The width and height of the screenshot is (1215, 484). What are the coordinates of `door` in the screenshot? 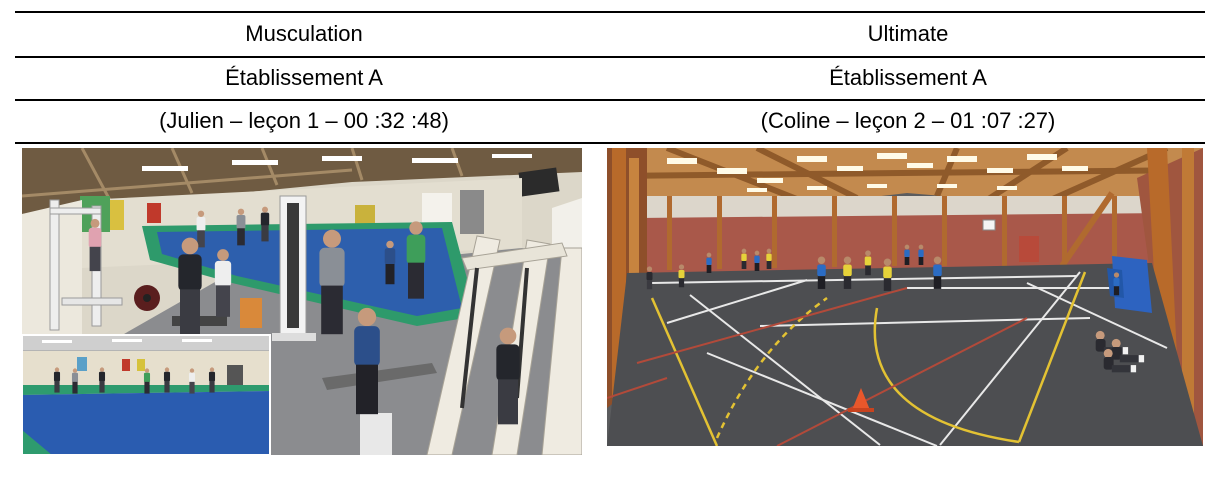 It's located at (472, 212).